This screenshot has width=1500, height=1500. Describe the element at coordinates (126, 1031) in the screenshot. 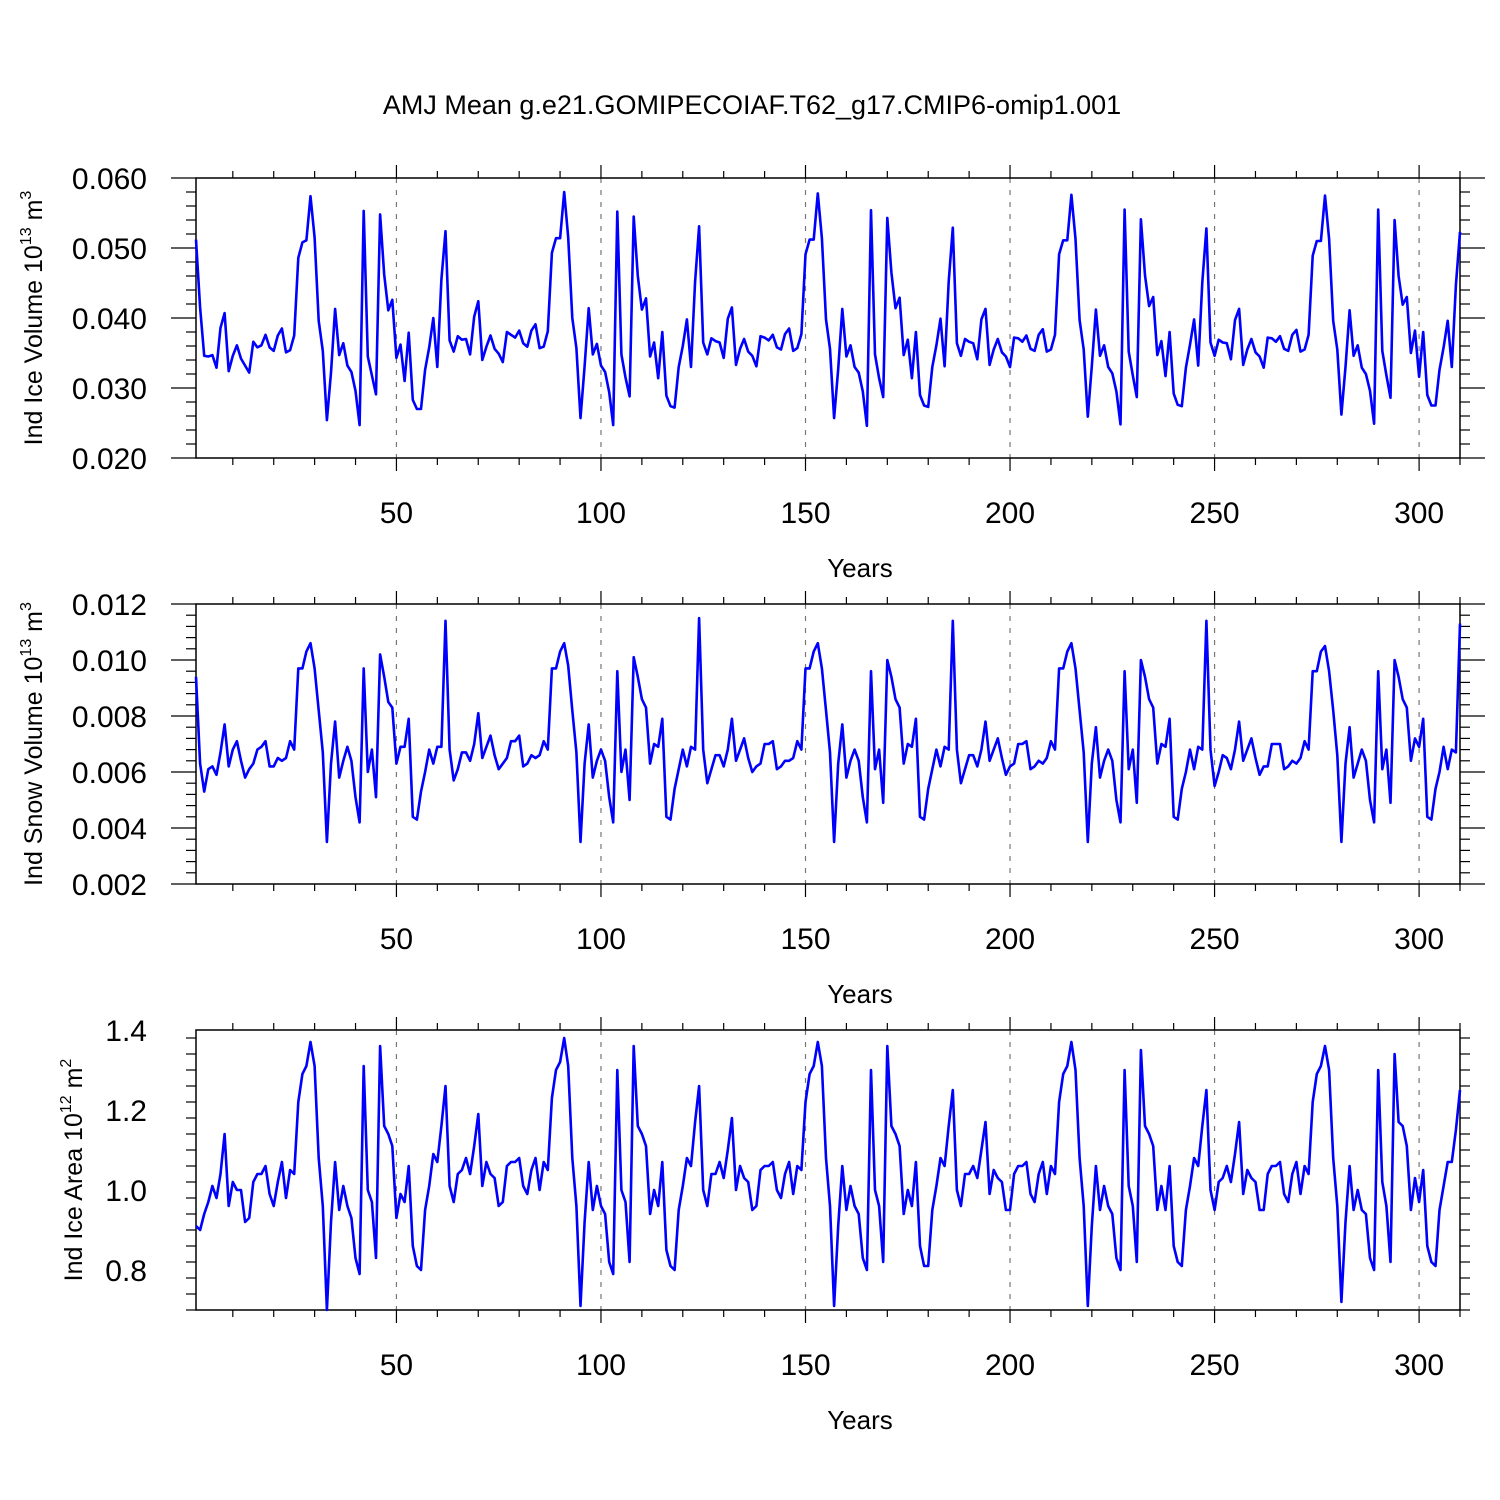

I see `y-tick-label: 1.4` at that location.